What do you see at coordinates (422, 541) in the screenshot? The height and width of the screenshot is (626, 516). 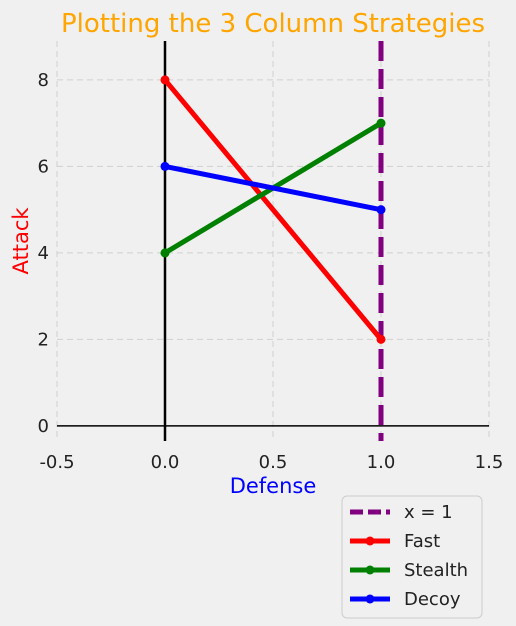 I see `legend-label: Fast` at bounding box center [422, 541].